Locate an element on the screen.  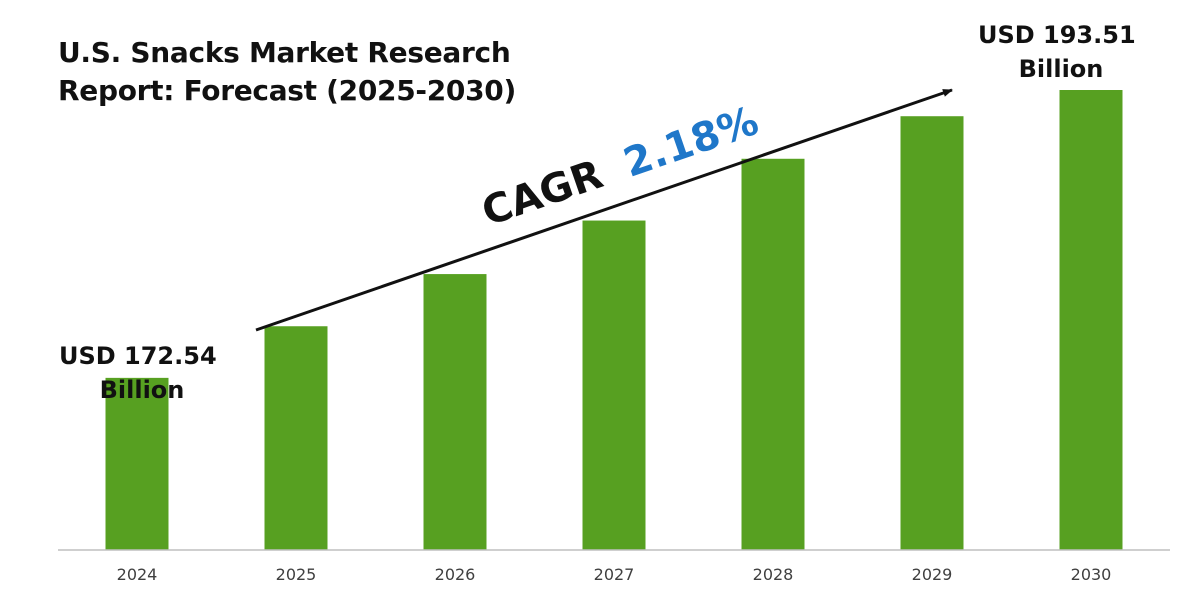
end-value-amount: USD 193.51 is located at coordinates (1057, 35).